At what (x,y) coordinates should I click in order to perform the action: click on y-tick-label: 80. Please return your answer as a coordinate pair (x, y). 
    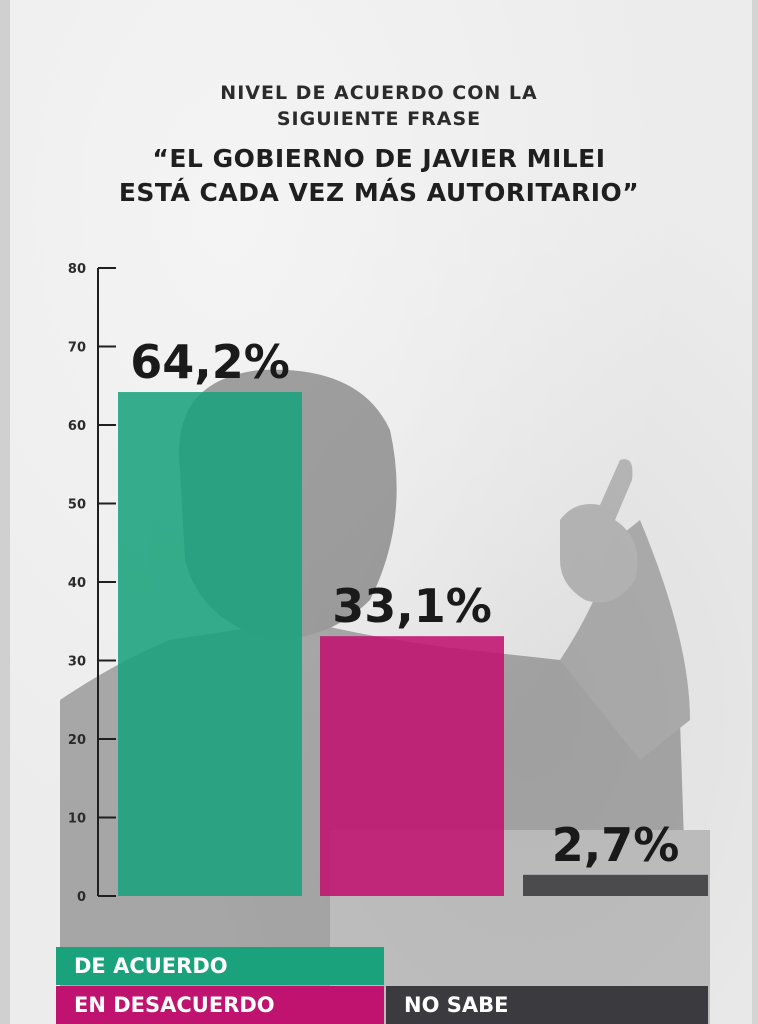
    Looking at the image, I should click on (77, 269).